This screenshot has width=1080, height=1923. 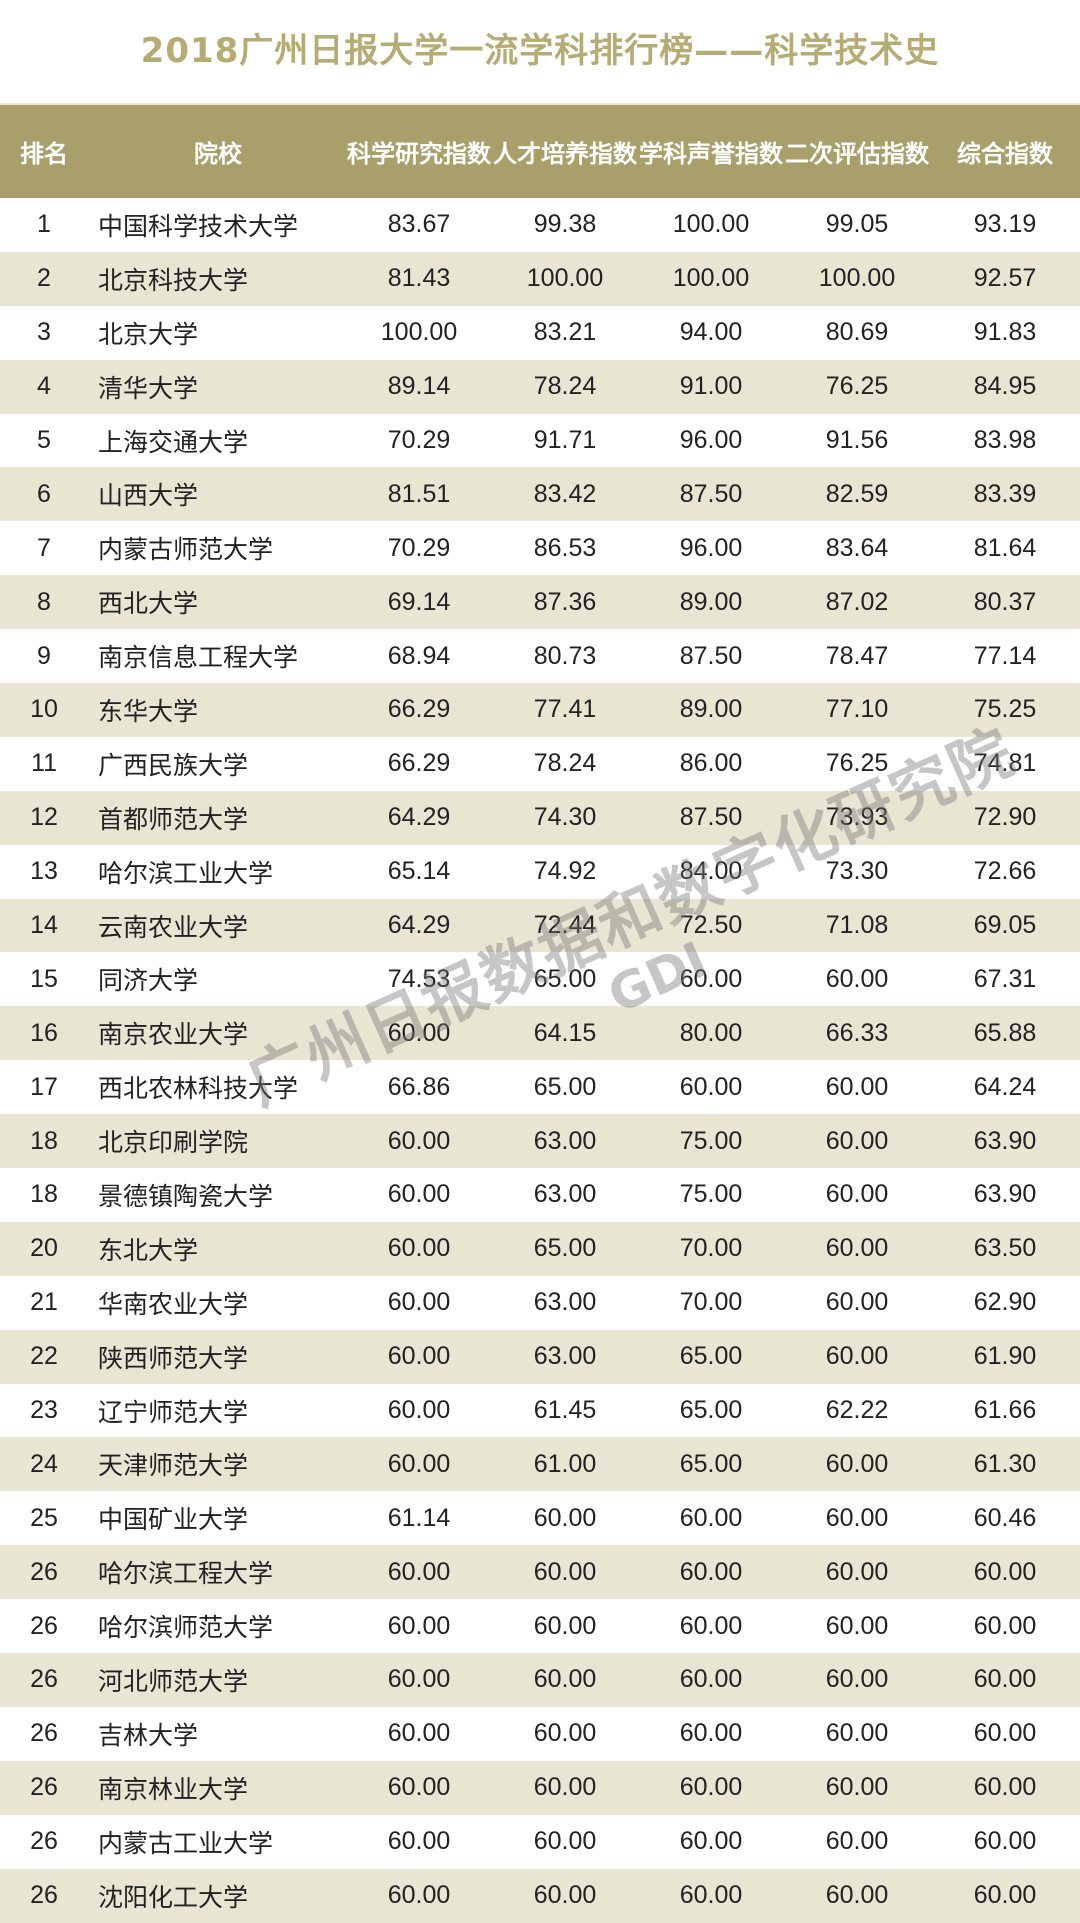 What do you see at coordinates (44, 1410) in the screenshot?
I see `rank-cell: 23` at bounding box center [44, 1410].